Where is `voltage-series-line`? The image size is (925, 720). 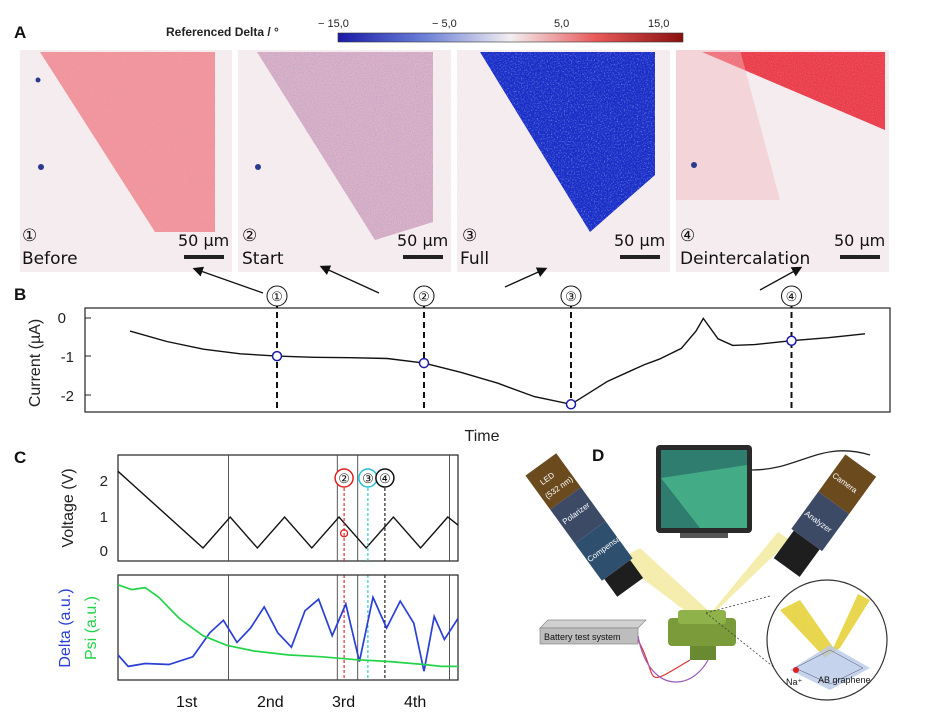 voltage-series-line is located at coordinates (288, 510).